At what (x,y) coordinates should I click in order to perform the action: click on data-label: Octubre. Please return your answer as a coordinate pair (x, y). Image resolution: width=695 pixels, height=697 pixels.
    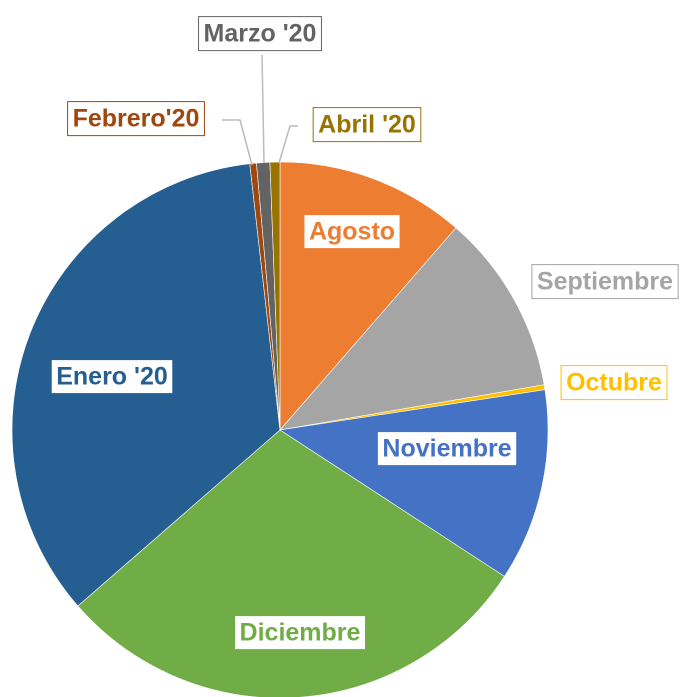
    Looking at the image, I should click on (614, 383).